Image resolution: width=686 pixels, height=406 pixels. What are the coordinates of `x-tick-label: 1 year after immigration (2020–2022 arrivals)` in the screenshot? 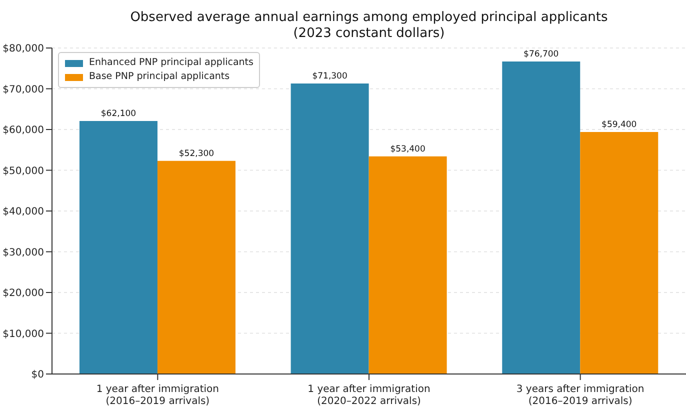 It's located at (369, 395).